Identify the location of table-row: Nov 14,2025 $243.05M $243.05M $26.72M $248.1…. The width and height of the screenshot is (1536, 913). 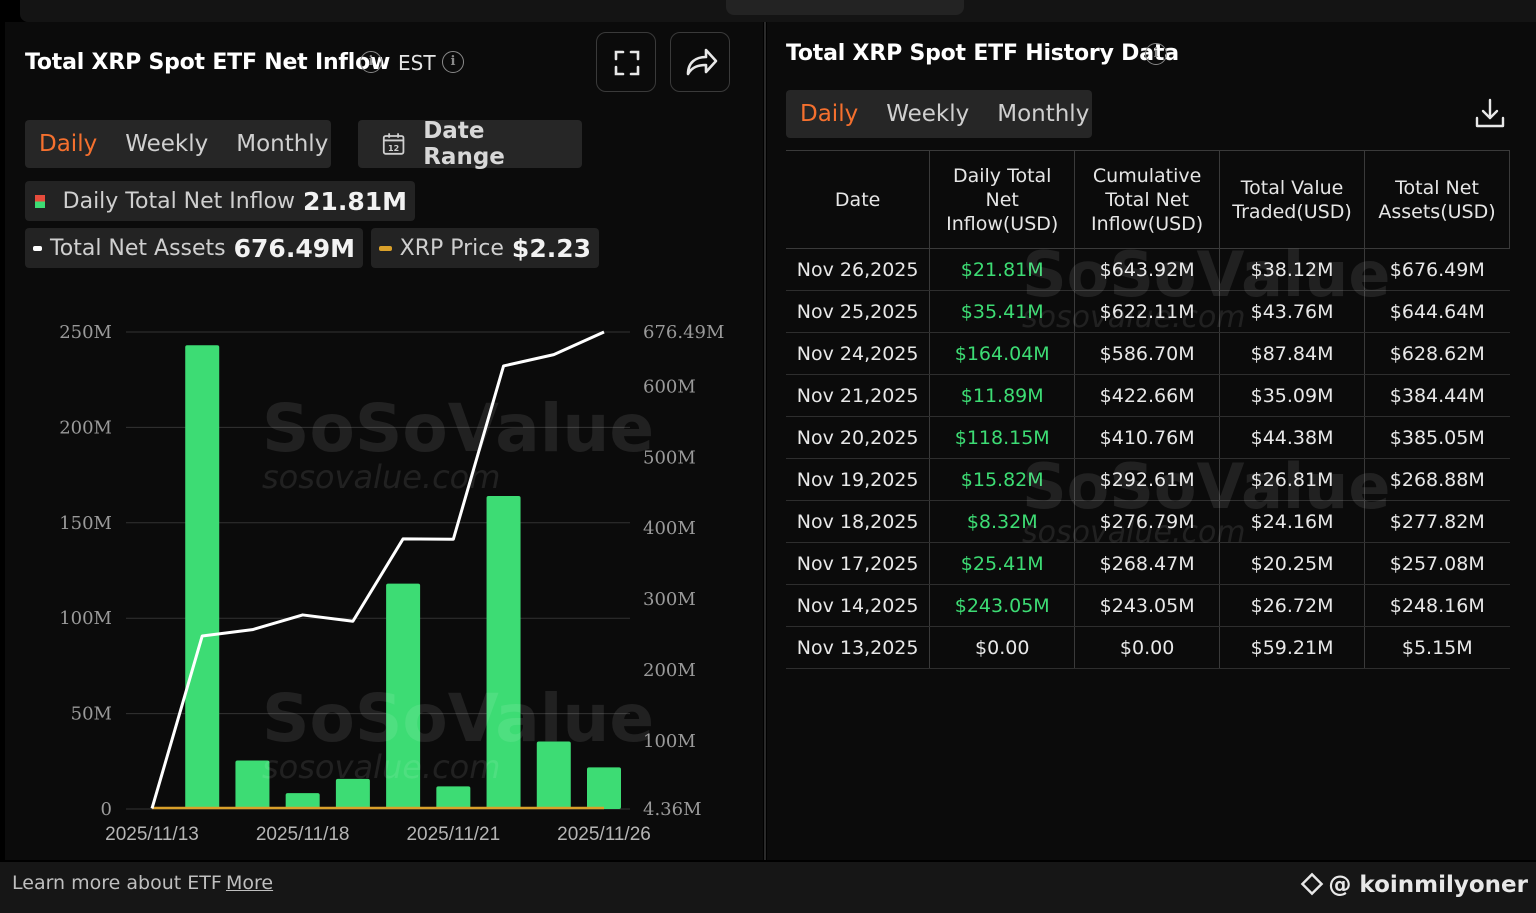
(1148, 605).